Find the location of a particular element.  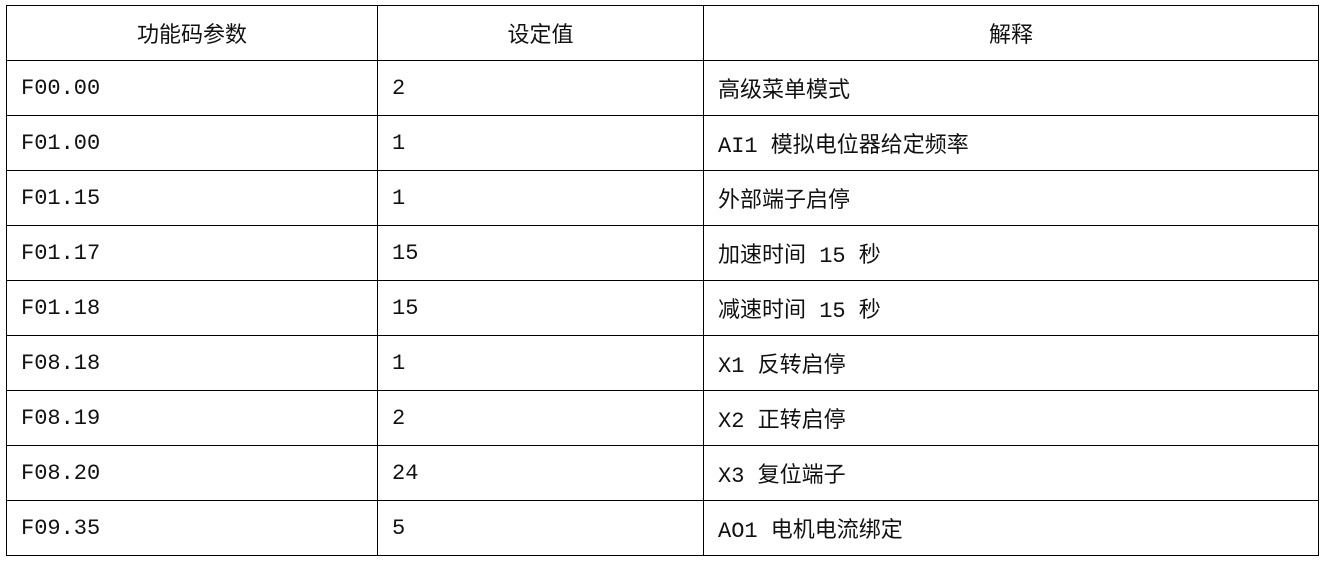

table-row: F09.35 5 AO1 电机电流绑定 is located at coordinates (662, 528).